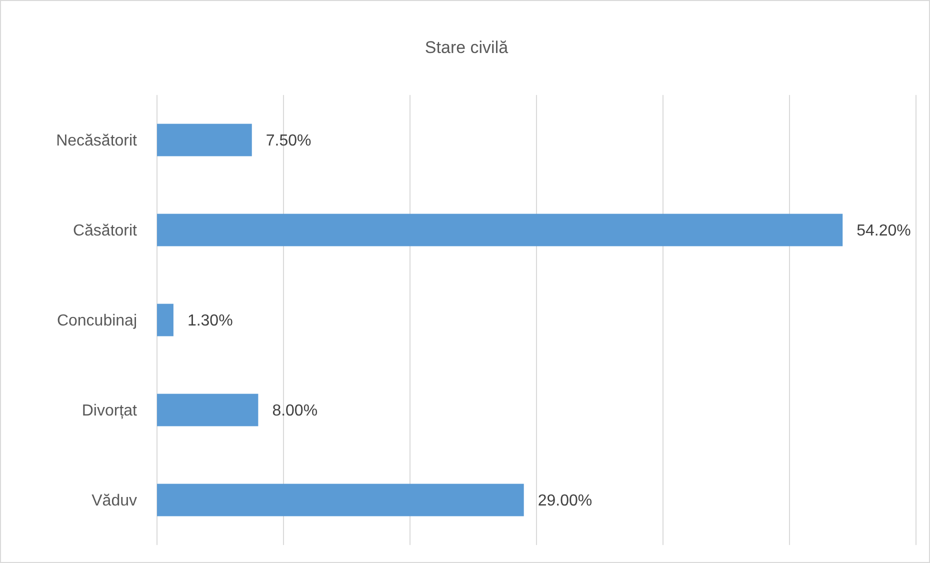 This screenshot has height=563, width=930. What do you see at coordinates (105, 231) in the screenshot?
I see `y-tick-label: Căsătorit` at bounding box center [105, 231].